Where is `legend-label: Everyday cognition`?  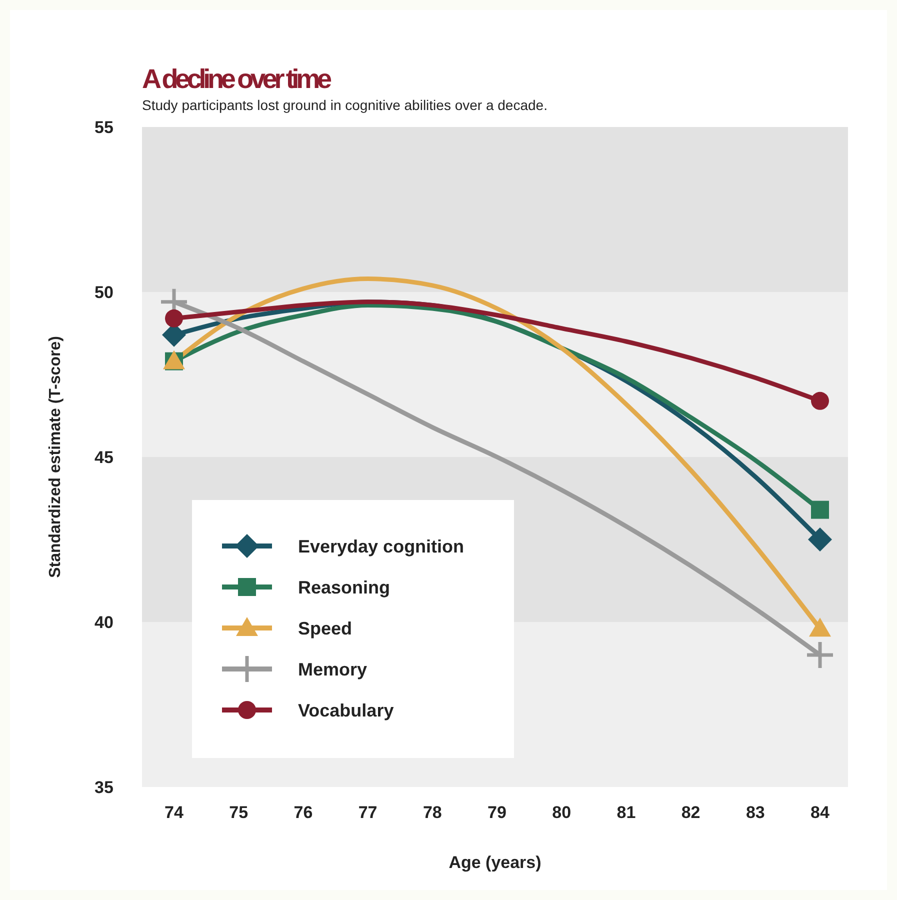 legend-label: Everyday cognition is located at coordinates (381, 546).